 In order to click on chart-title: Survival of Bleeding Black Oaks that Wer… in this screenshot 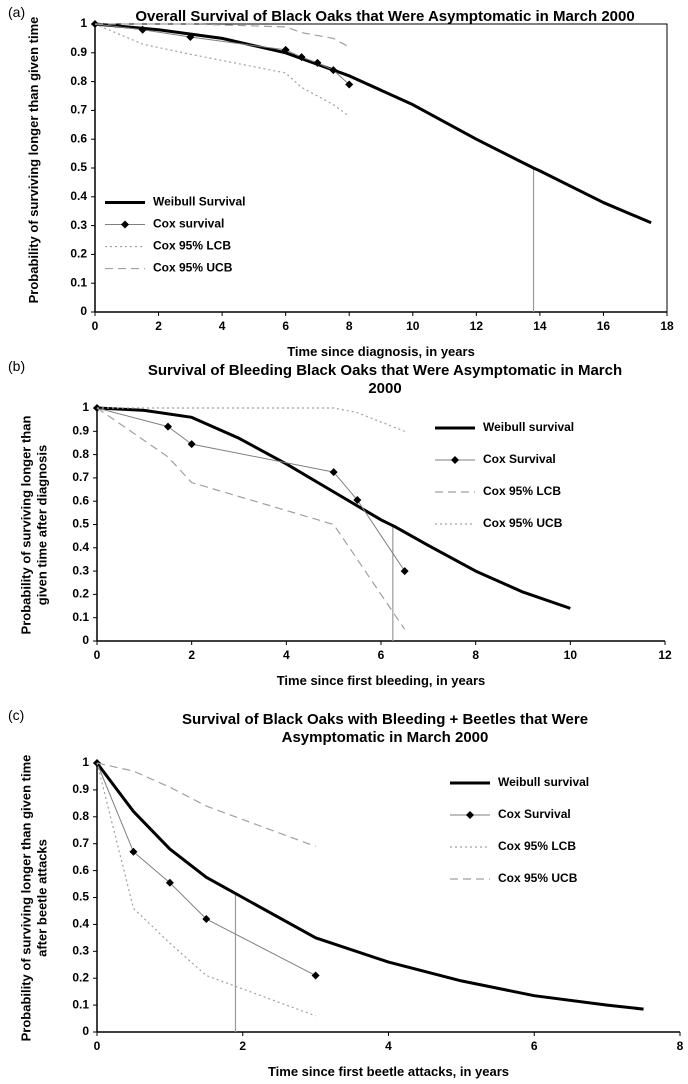, I will do `click(385, 379)`.